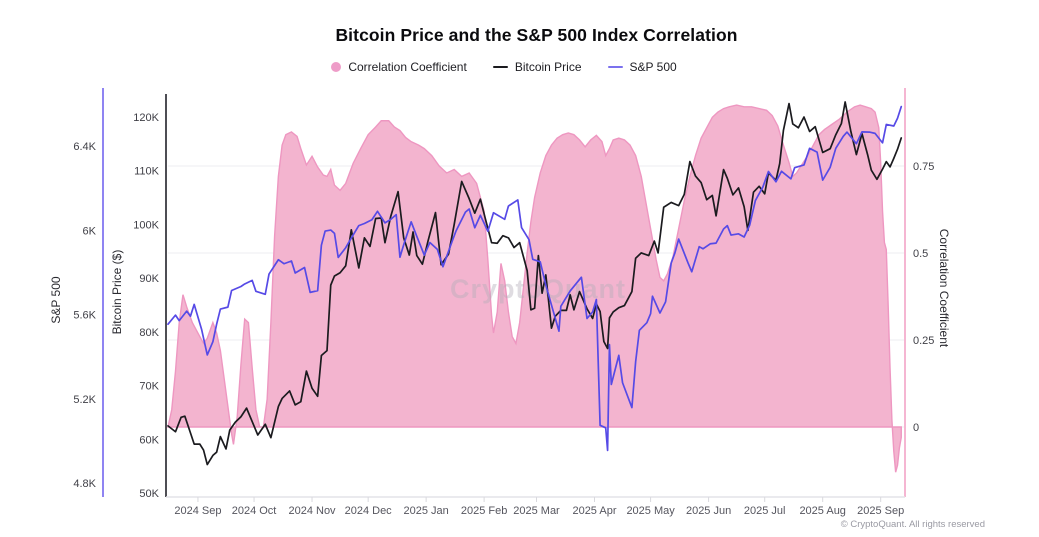 This screenshot has width=1039, height=537. Describe the element at coordinates (650, 511) in the screenshot. I see `x-tick-label: 2025 May` at that location.